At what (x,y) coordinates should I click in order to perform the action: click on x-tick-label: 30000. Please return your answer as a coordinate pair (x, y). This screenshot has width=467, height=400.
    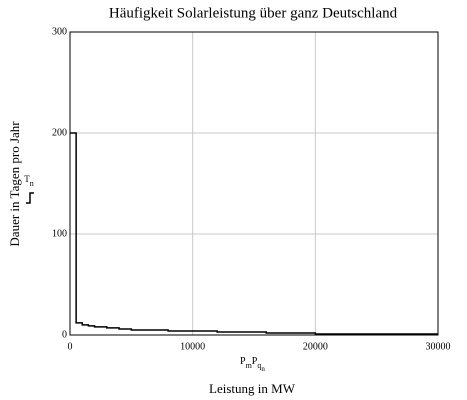
    Looking at the image, I should click on (438, 346).